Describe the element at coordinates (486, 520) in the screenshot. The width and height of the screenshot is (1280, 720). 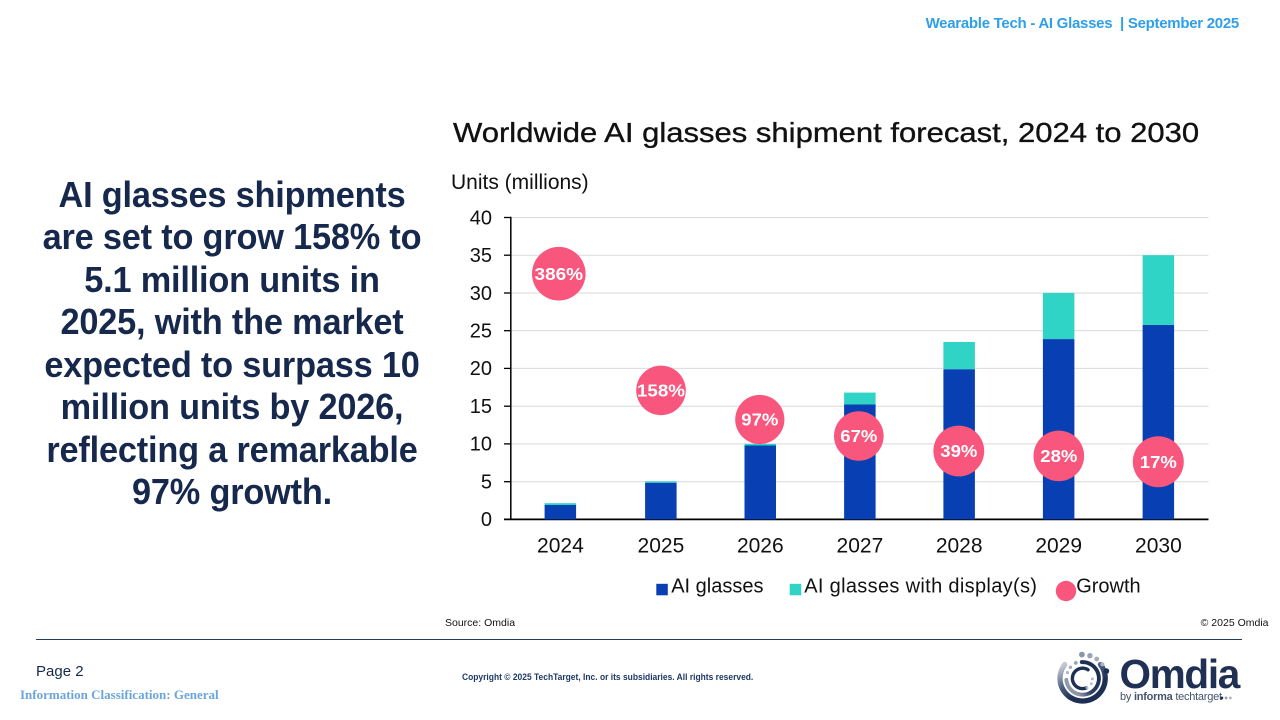
I see `svg-text: 0` at that location.